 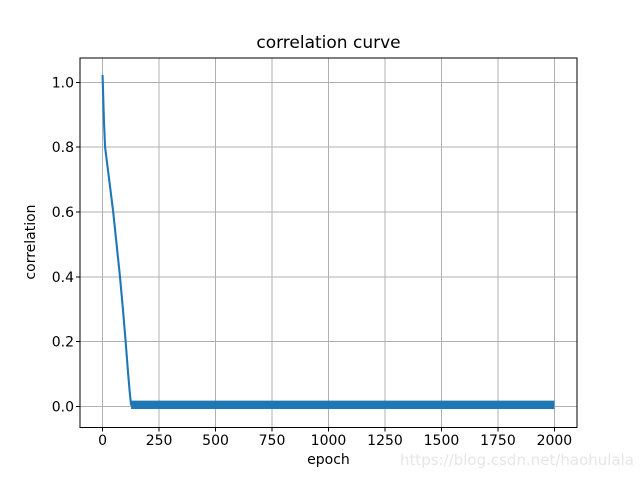 What do you see at coordinates (102, 441) in the screenshot?
I see `x-tick-label-0: 0` at bounding box center [102, 441].